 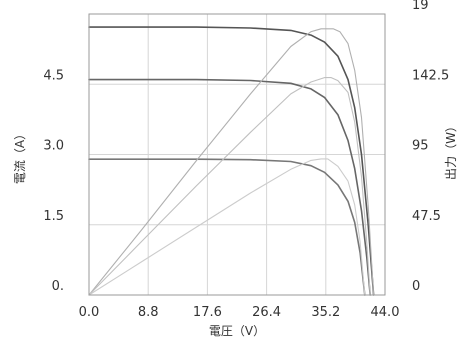 What do you see at coordinates (385, 312) in the screenshot?
I see `x-tick-label: 44.0` at bounding box center [385, 312].